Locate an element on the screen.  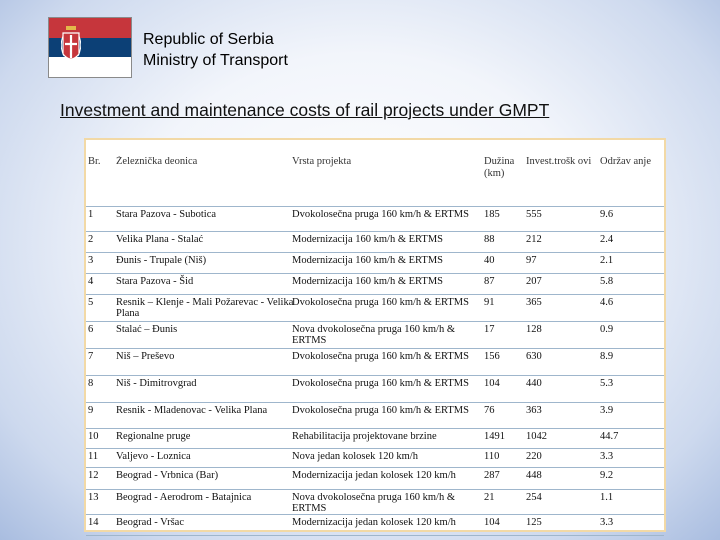
serbian-flag is located at coordinates (90, 47).